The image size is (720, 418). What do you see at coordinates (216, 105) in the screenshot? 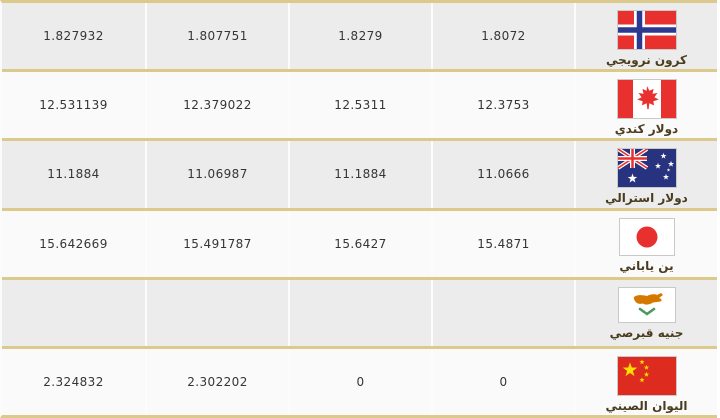
I see `rate-cell: 12.379022` at bounding box center [216, 105].